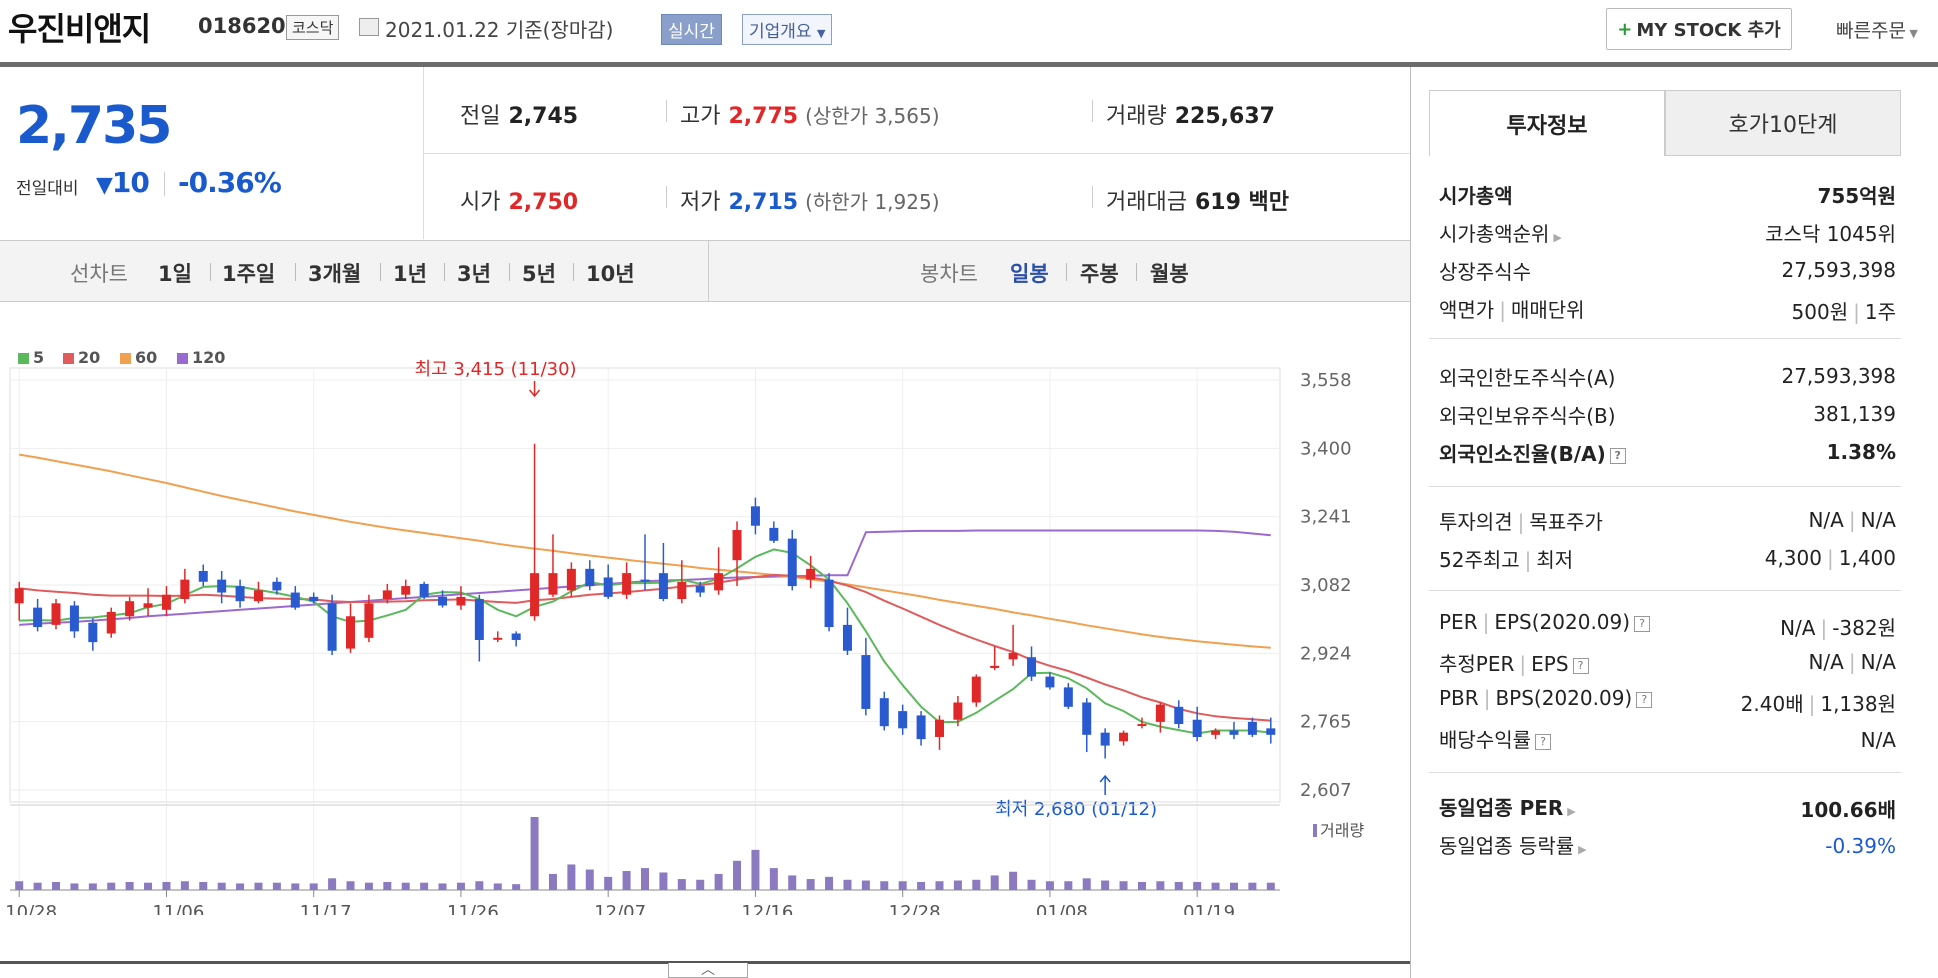  Describe the element at coordinates (1838, 270) in the screenshot. I see `listed-shares-value: 27,593,398` at that location.